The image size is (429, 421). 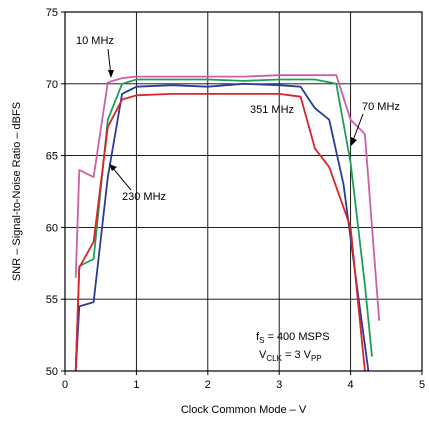 What do you see at coordinates (52, 300) in the screenshot?
I see `y-tick-label: 55` at bounding box center [52, 300].